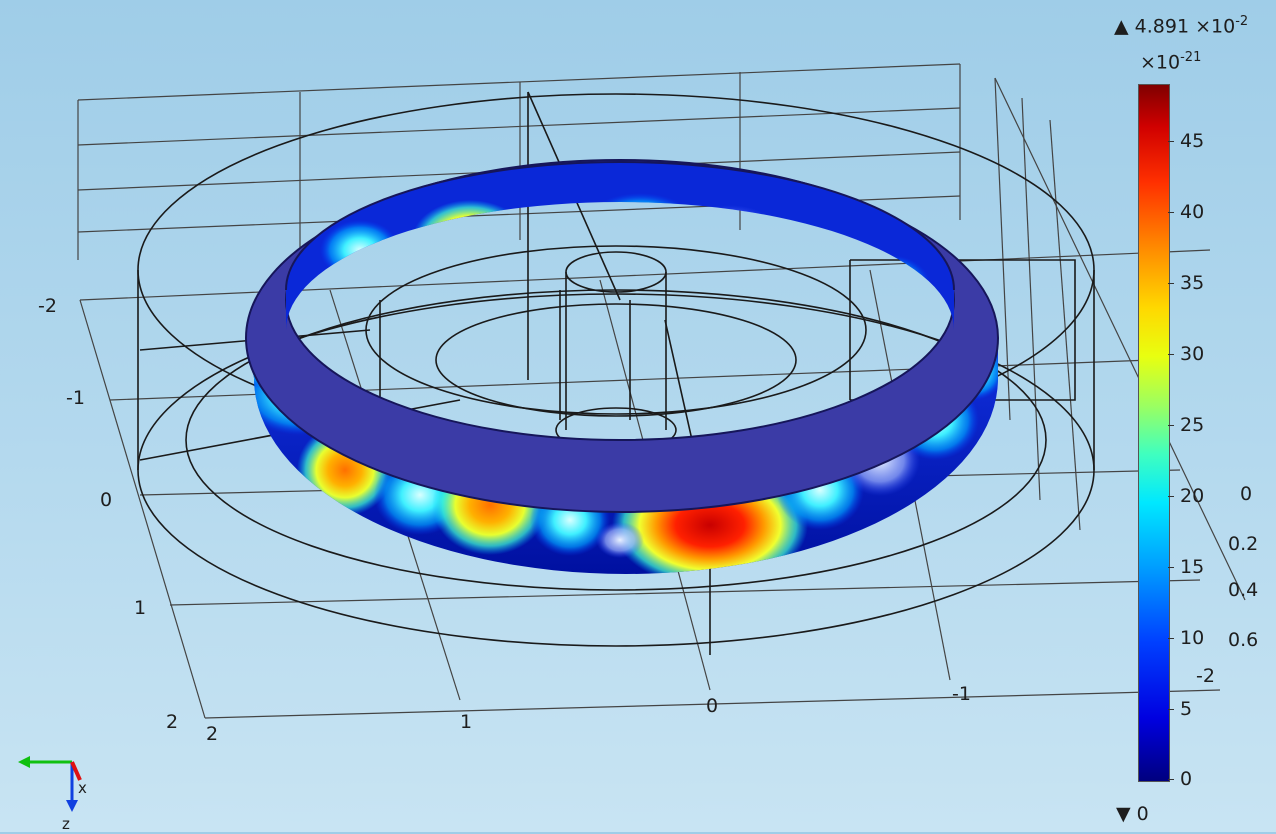  What do you see at coordinates (1192, 638) in the screenshot?
I see `colorbar-tick-label: 10` at bounding box center [1192, 638].